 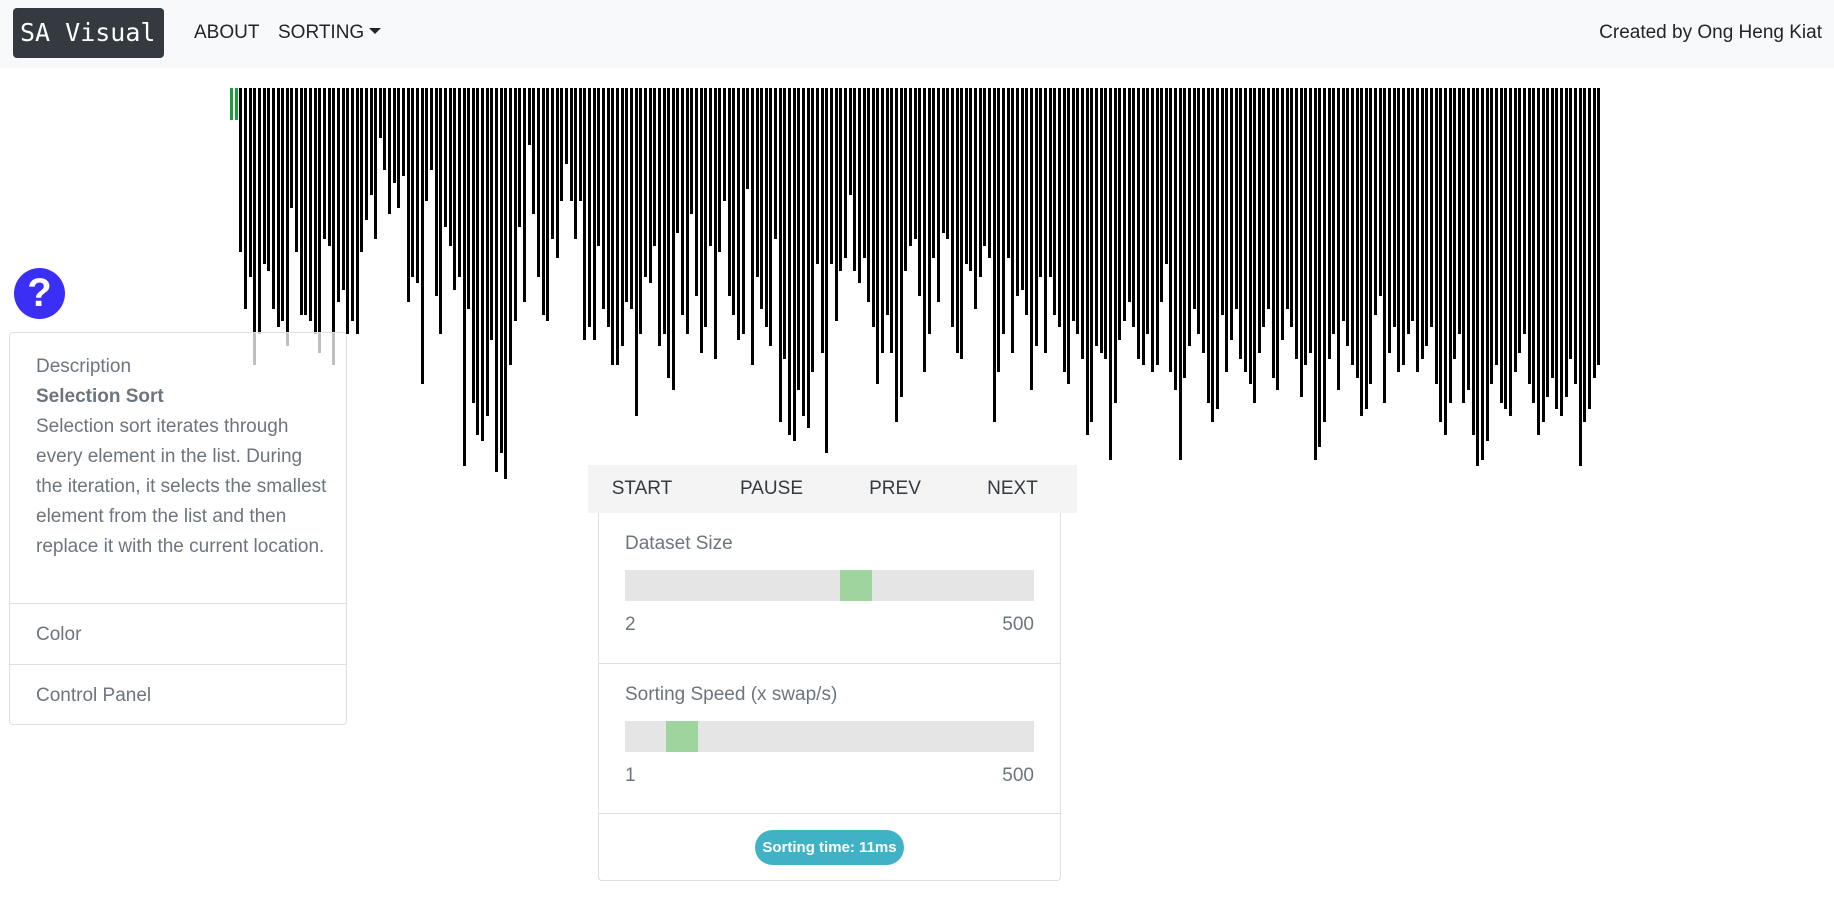 I want to click on chevron-down-icon, so click(x=375, y=31).